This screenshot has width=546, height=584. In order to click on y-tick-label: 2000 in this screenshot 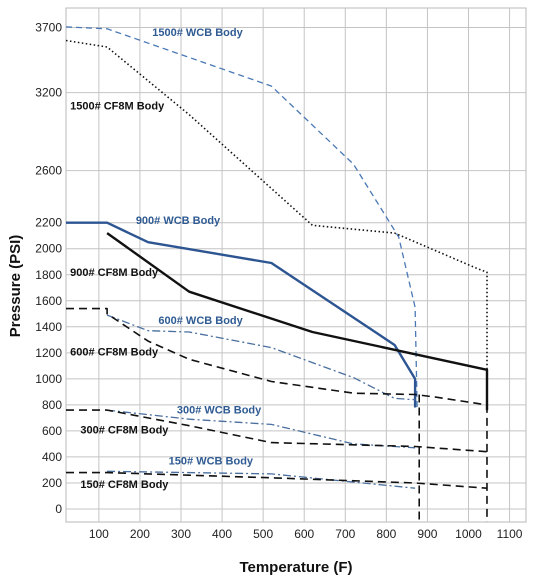, I will do `click(48, 249)`.